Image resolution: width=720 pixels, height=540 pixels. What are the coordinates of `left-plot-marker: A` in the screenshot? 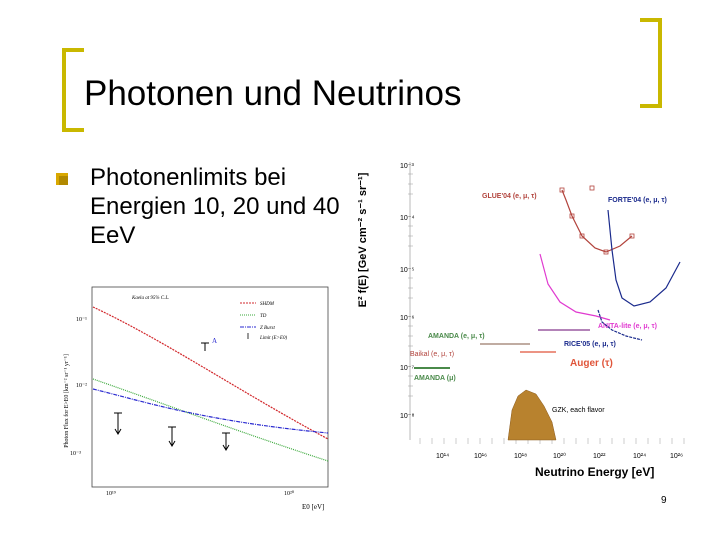 It's located at (214, 341).